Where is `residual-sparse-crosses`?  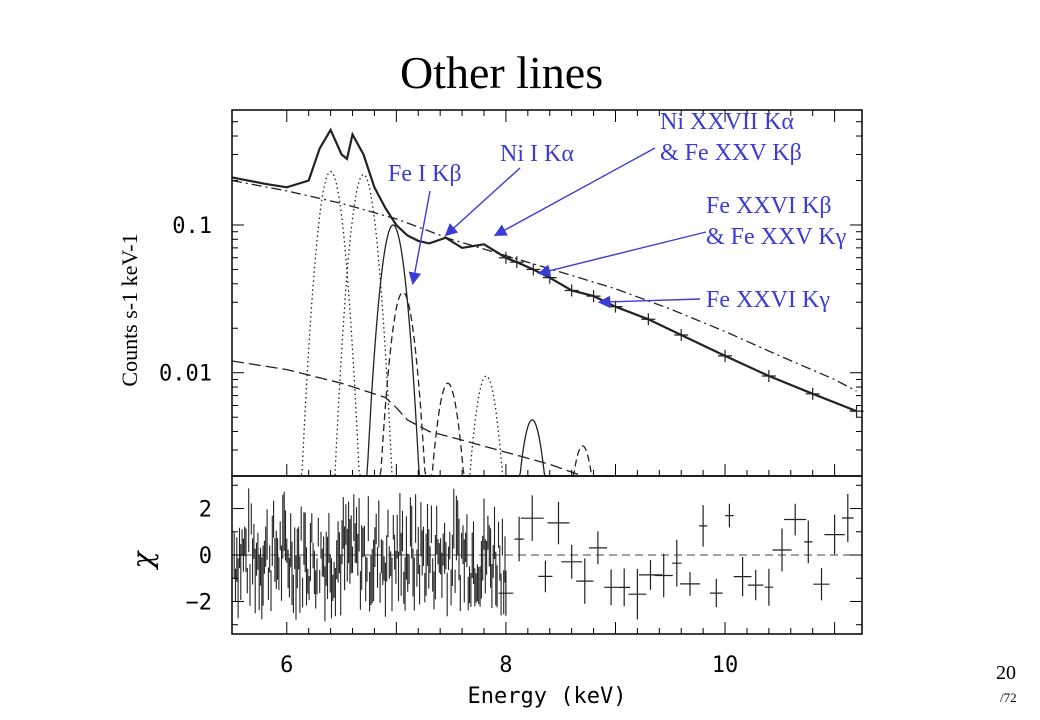
residual-sparse-crosses is located at coordinates (676, 556).